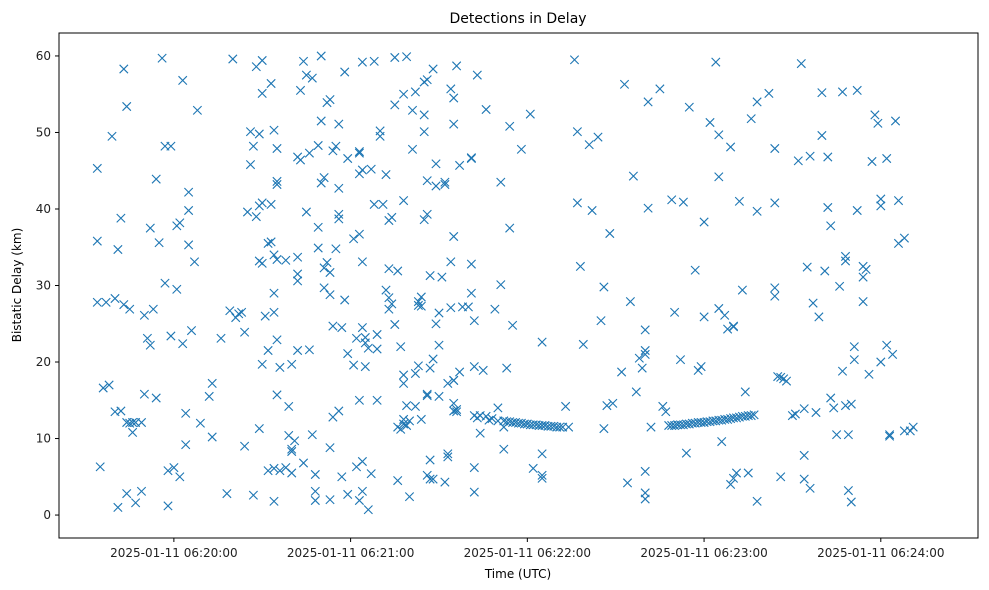 This screenshot has width=989, height=590. Describe the element at coordinates (43, 132) in the screenshot. I see `y-tick-label: 50` at that location.